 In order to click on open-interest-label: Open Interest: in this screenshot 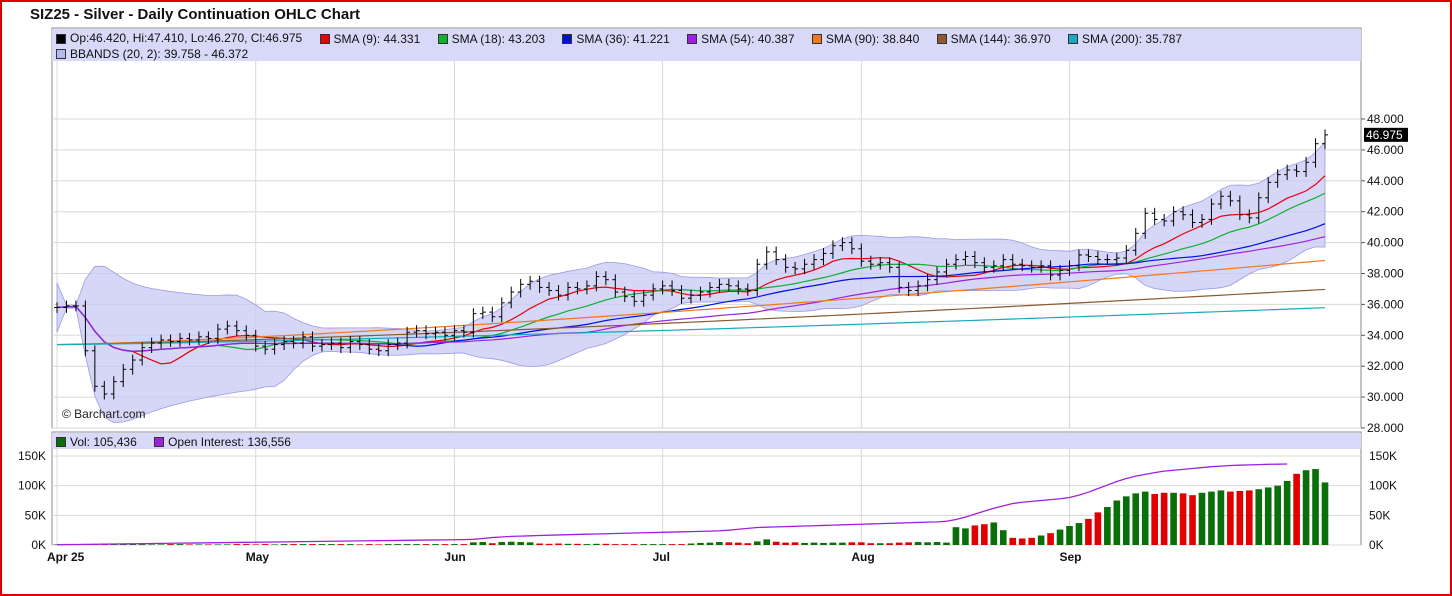, I will do `click(206, 441)`.